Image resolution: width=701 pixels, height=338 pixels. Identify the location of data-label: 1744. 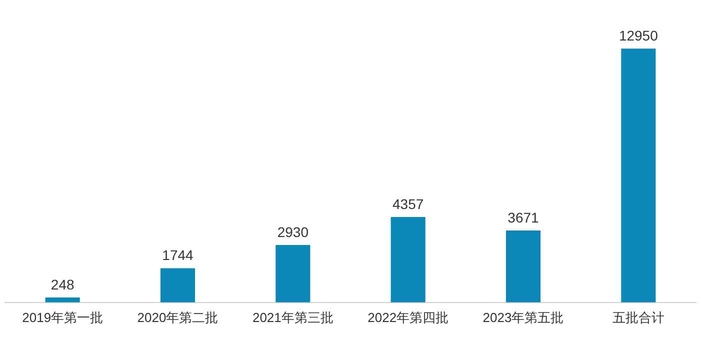
(178, 255).